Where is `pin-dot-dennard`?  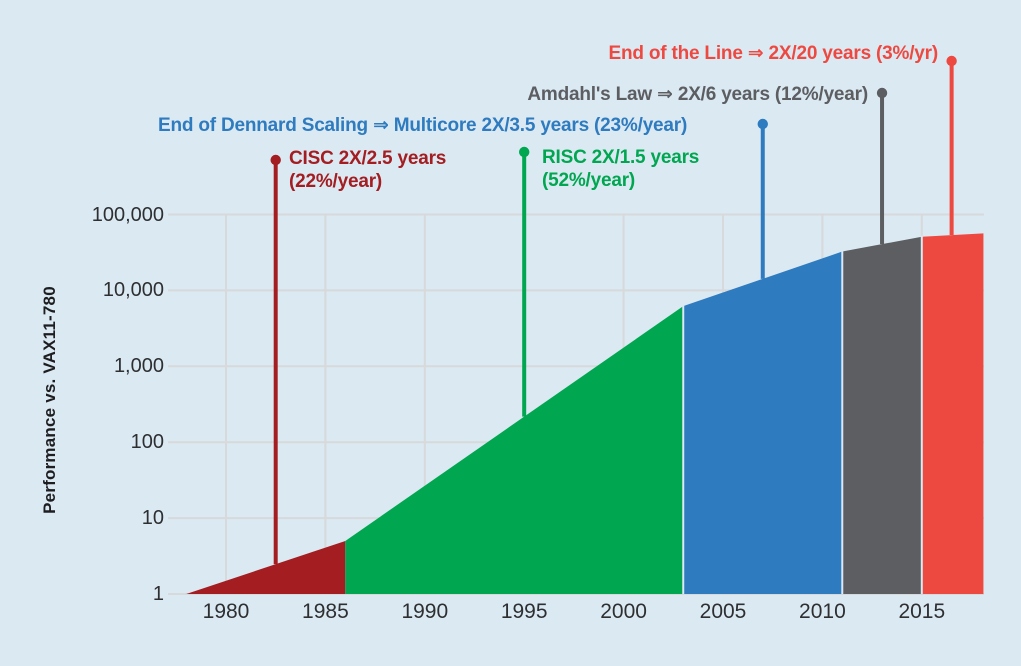
pin-dot-dennard is located at coordinates (762, 124).